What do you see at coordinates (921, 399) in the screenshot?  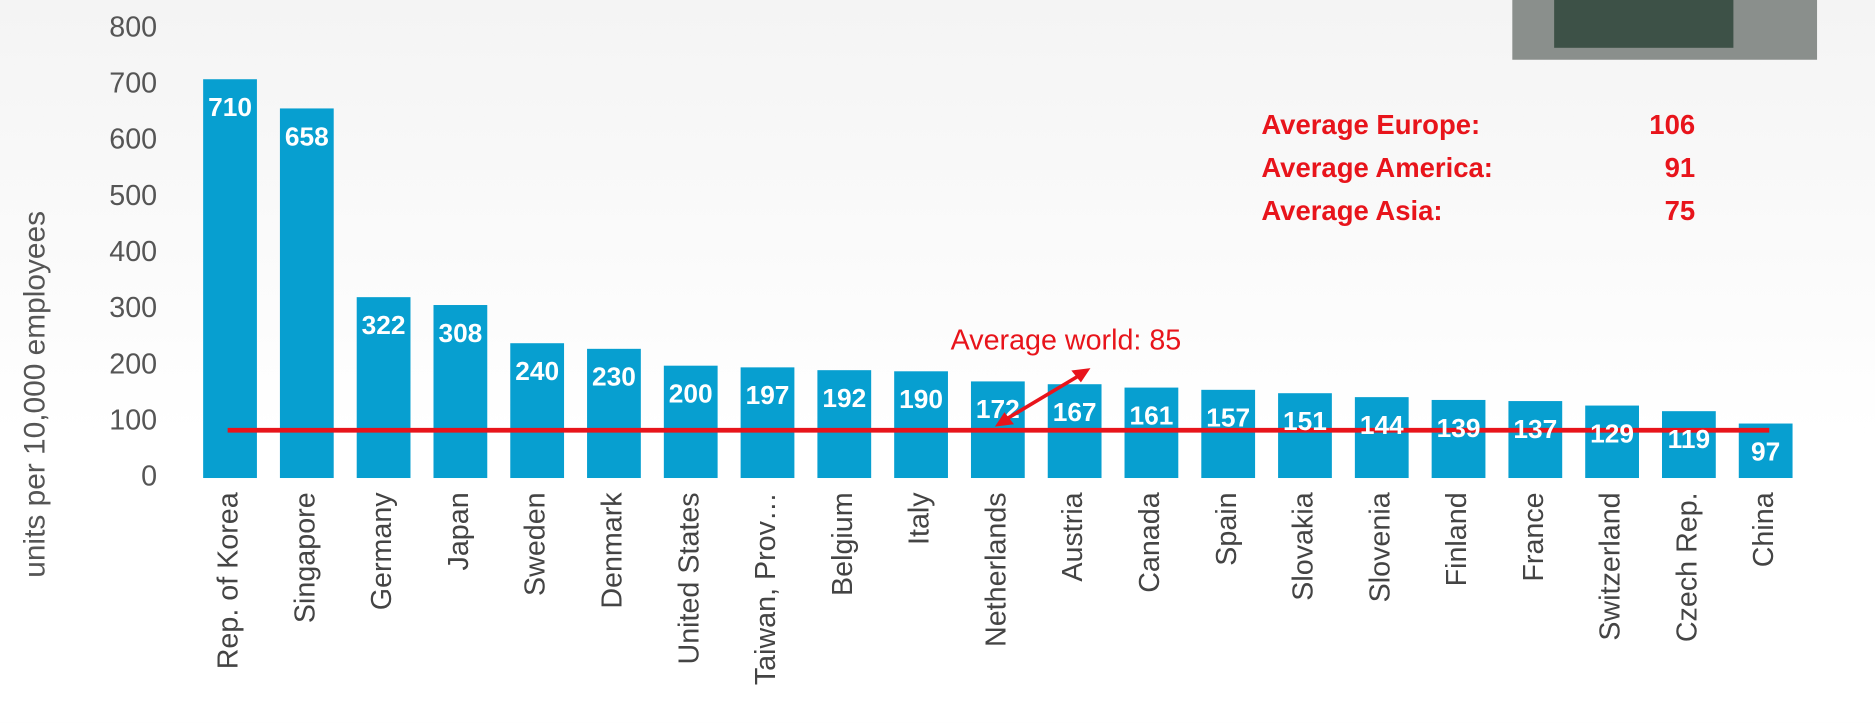 I see `data-label: 190` at bounding box center [921, 399].